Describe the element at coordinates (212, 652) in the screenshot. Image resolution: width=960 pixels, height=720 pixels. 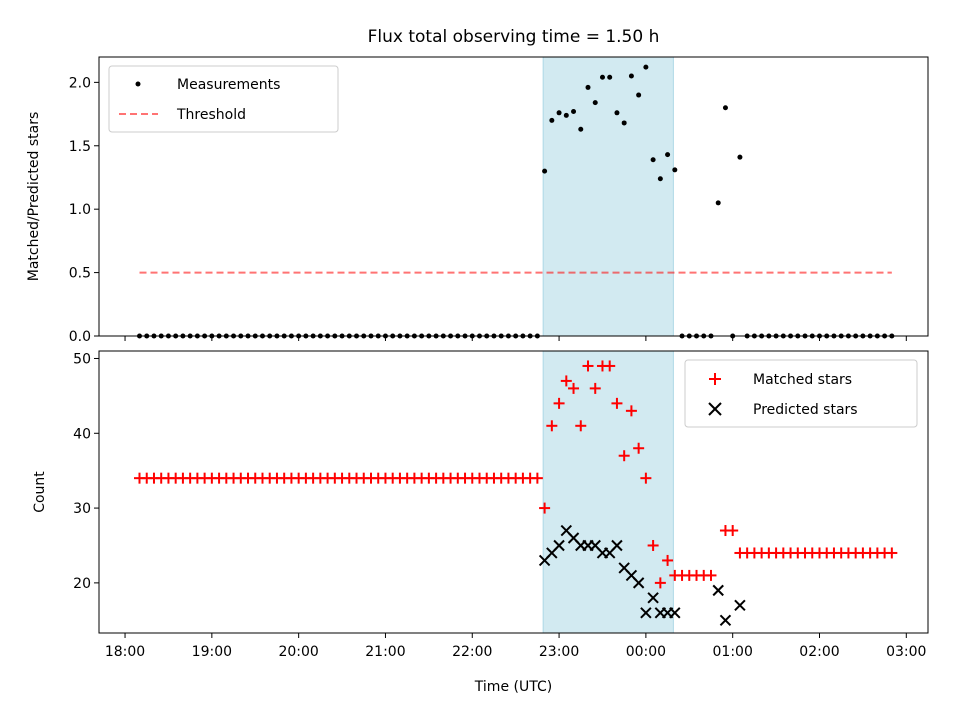
I see `x-tick-label: 19:00` at that location.